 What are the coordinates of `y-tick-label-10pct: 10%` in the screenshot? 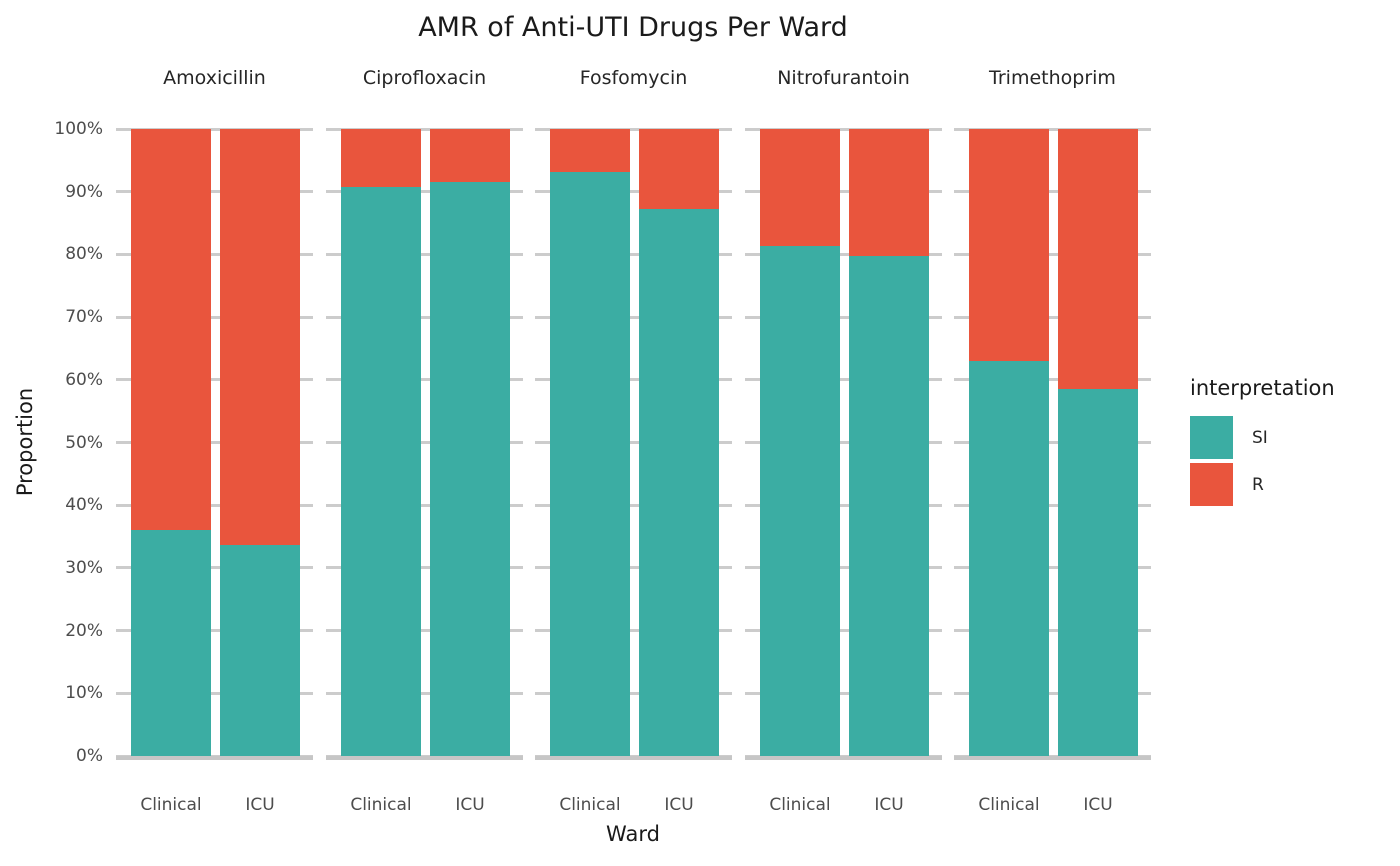 It's located at (84, 693).